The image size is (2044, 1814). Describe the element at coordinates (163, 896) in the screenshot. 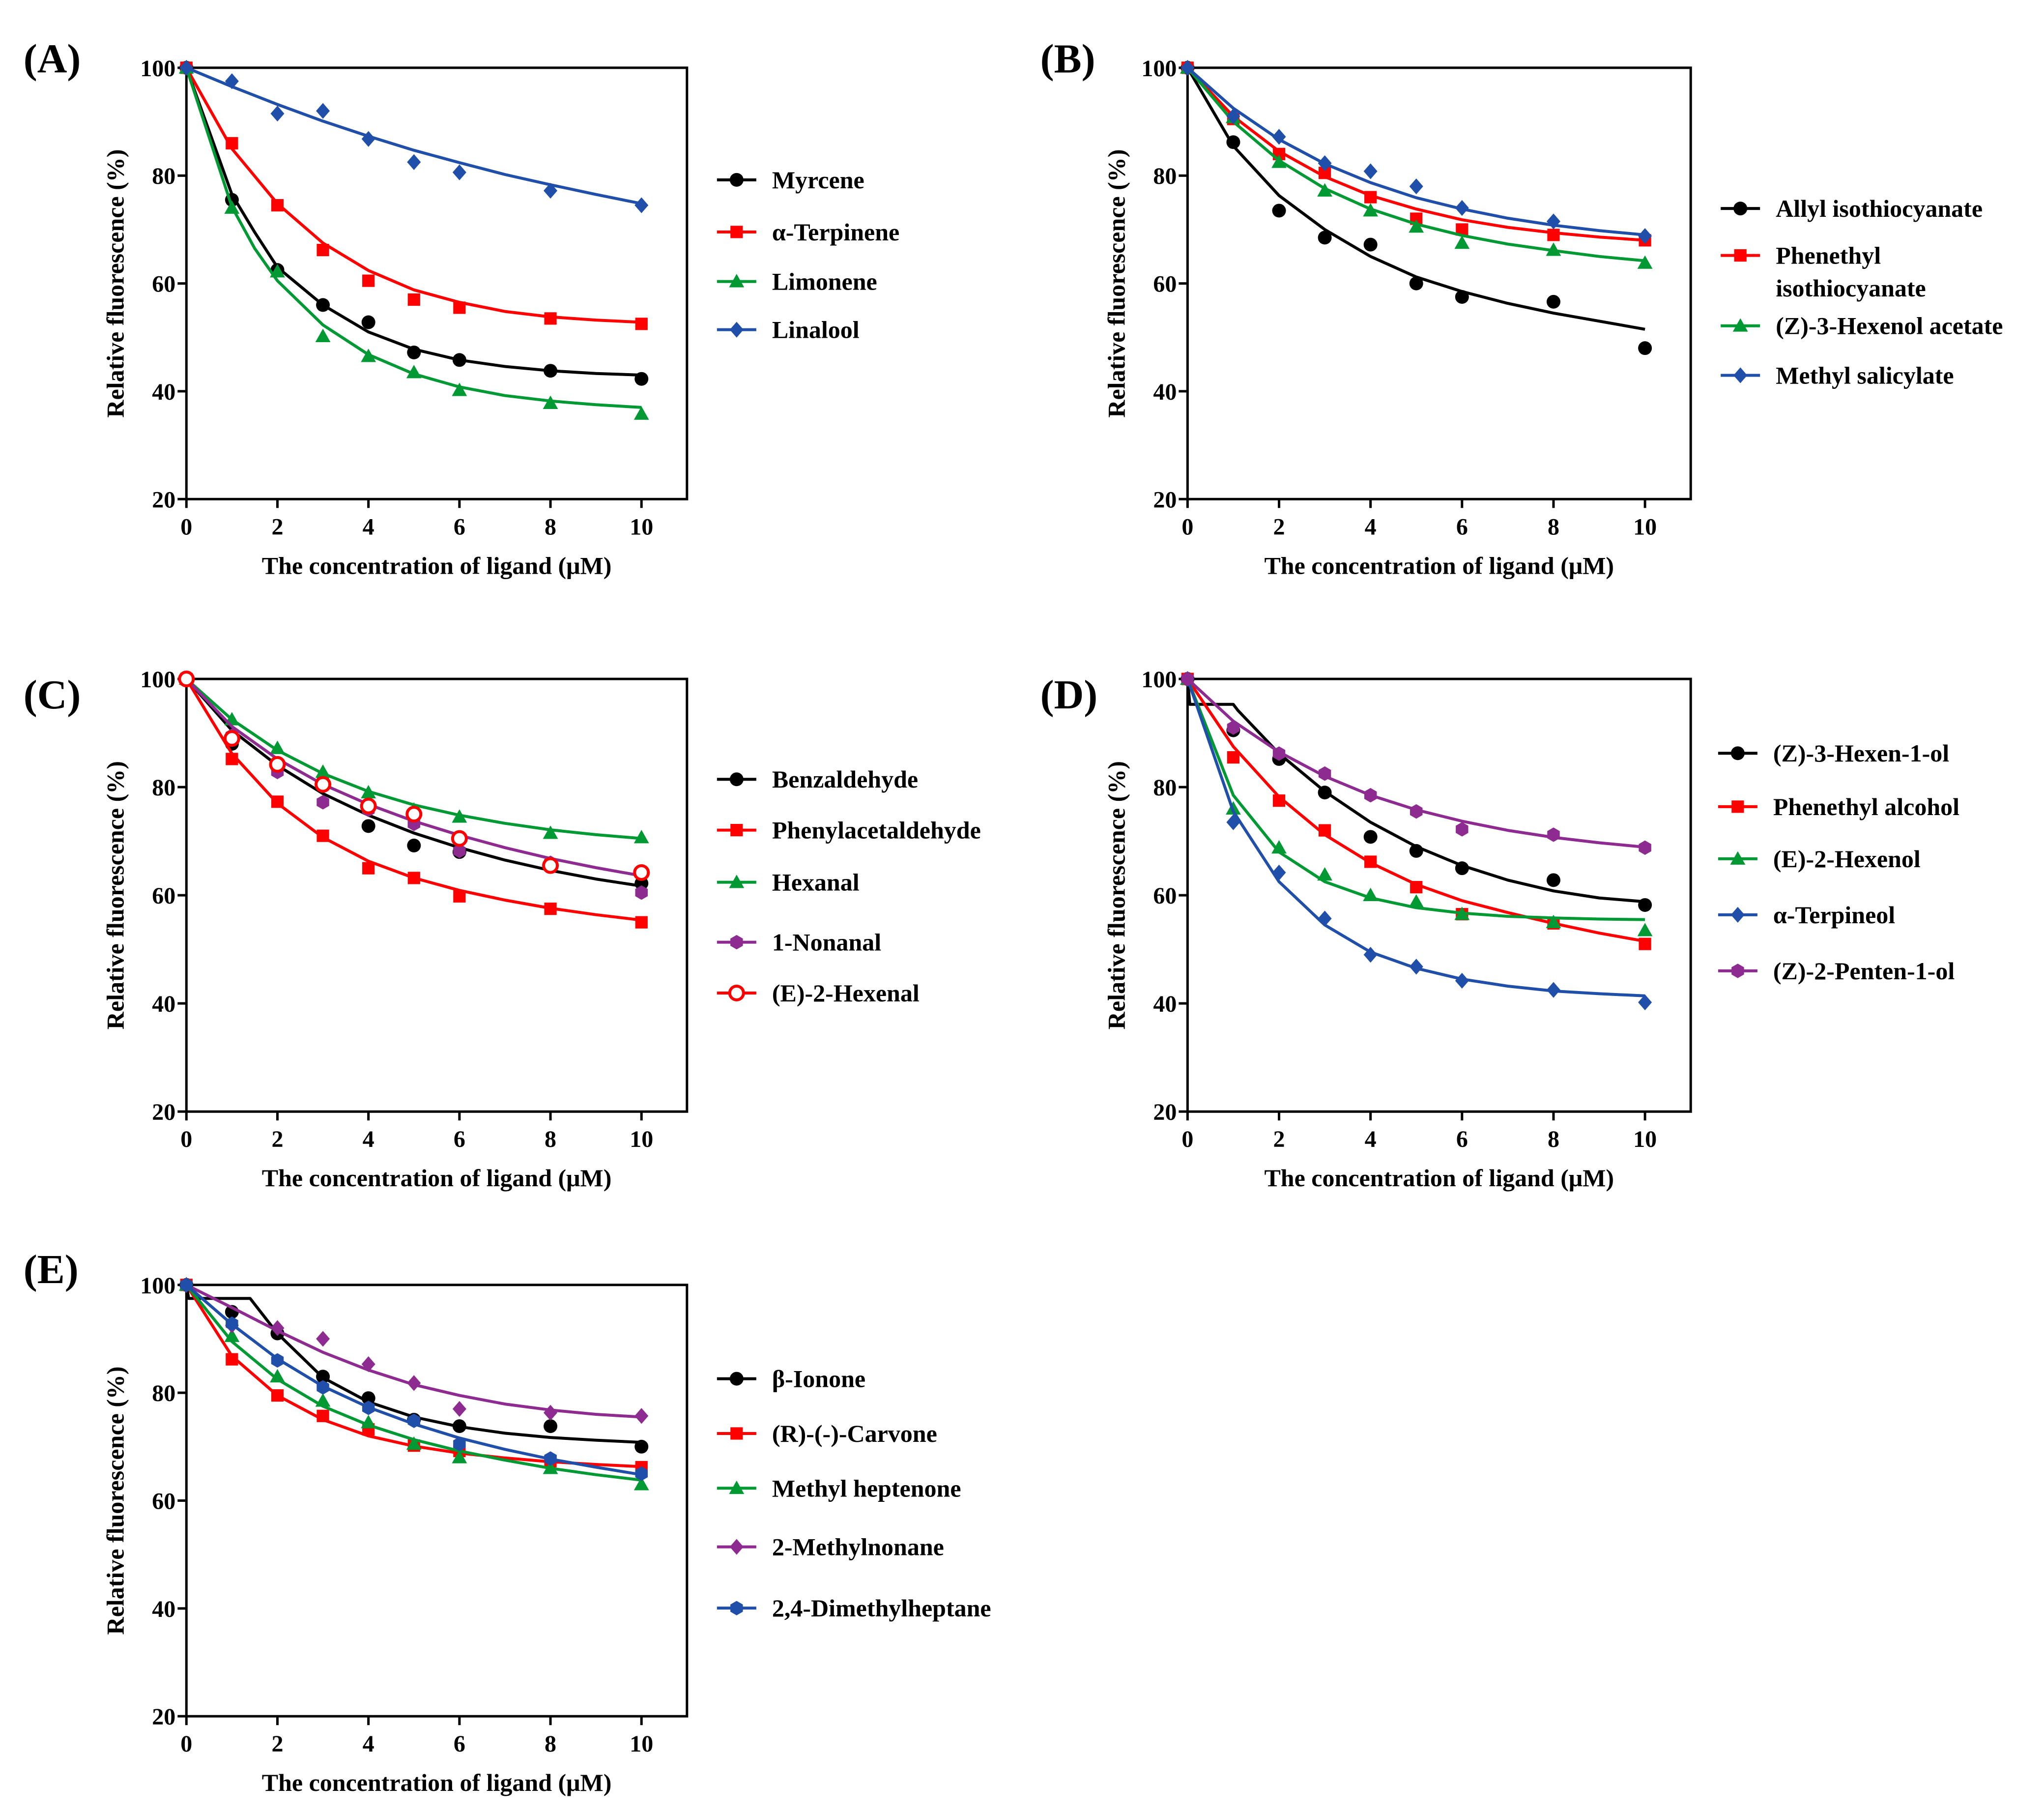

I see `y-tick-label: 60` at that location.